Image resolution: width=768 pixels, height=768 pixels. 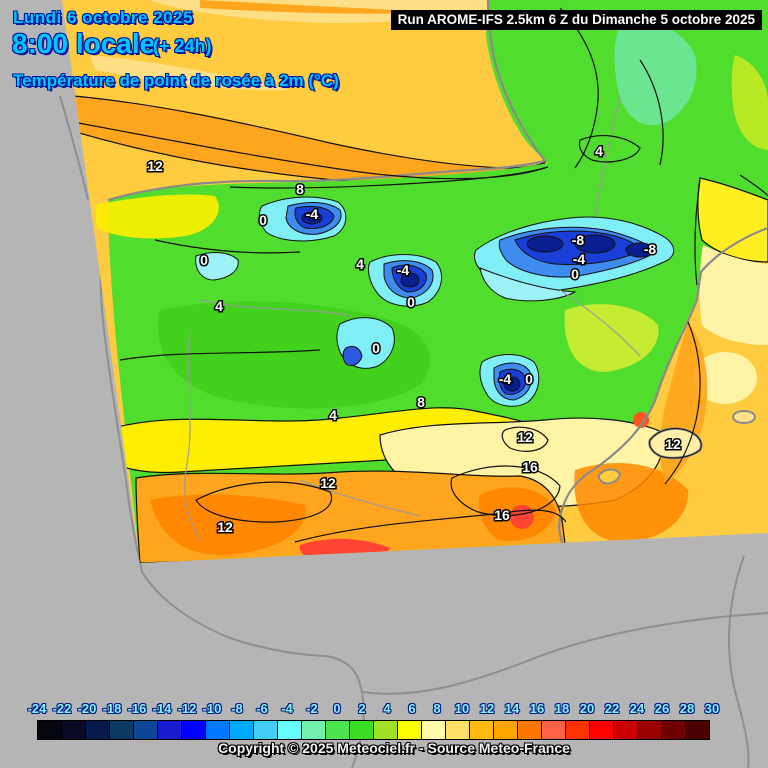 What do you see at coordinates (182, 46) in the screenshot?
I see `forecast-offset-label: (+ 24h)` at bounding box center [182, 46].